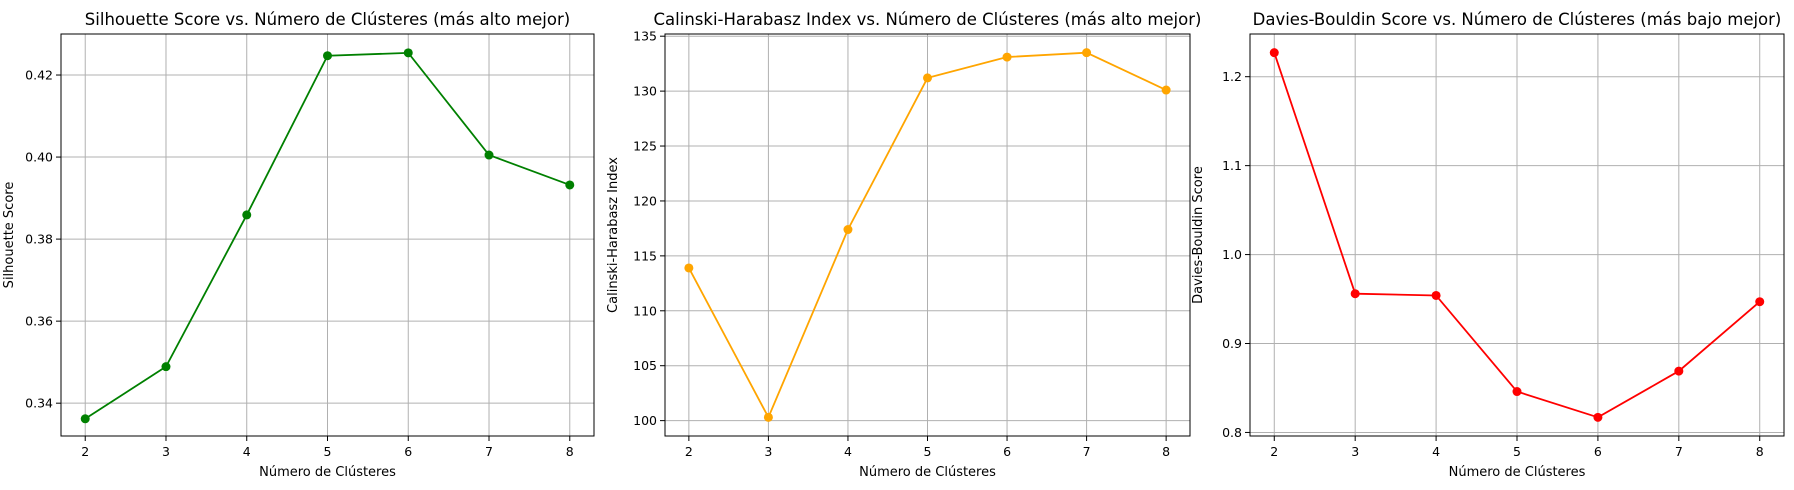  Describe the element at coordinates (1232, 432) in the screenshot. I see `y-tick-label: 0.8` at that location.